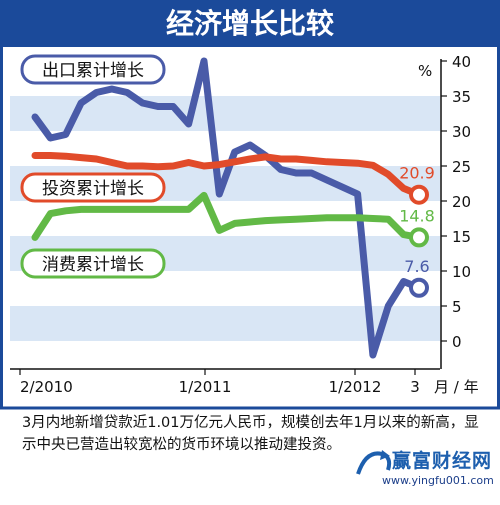  What do you see at coordinates (438, 480) in the screenshot?
I see `watermark-url: www.yingfu001.com` at bounding box center [438, 480].